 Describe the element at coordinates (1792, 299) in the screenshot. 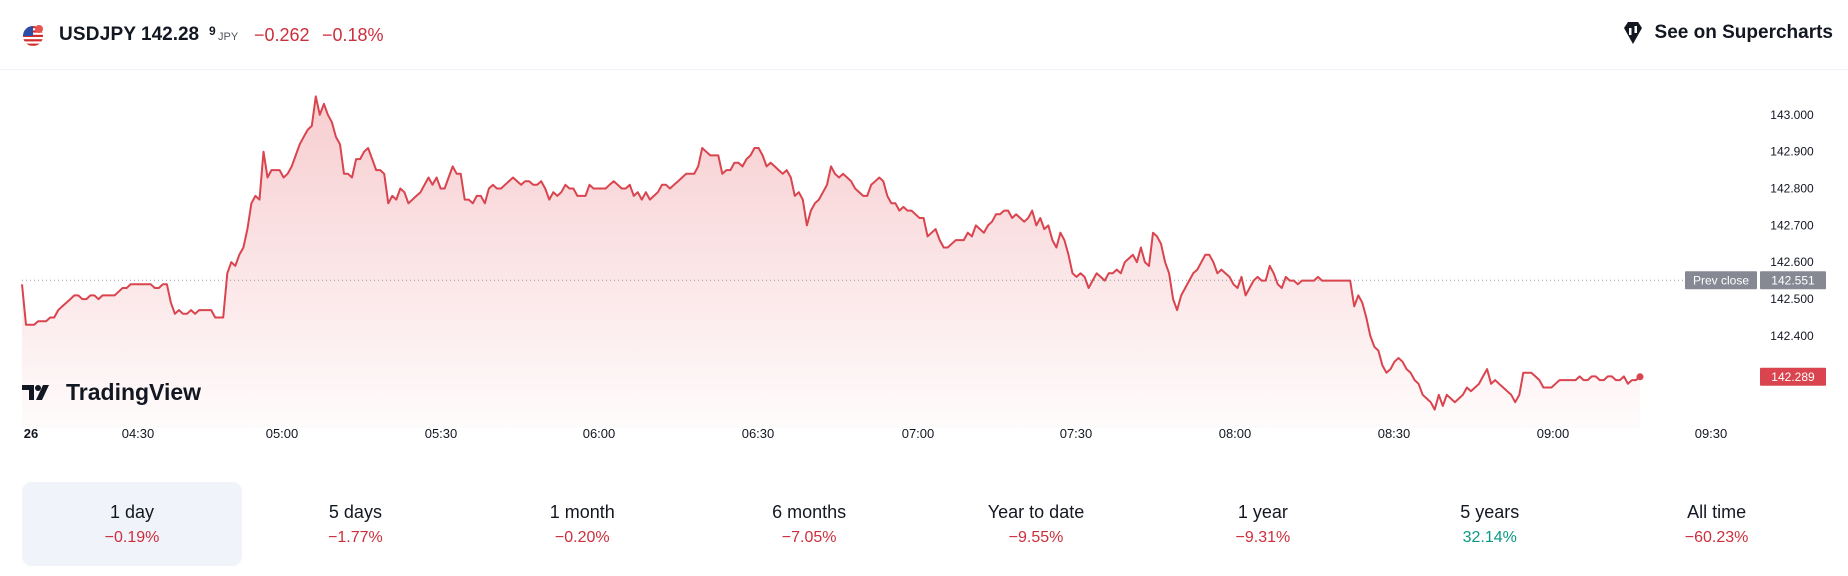

I see `y-tick-label: 142.500` at that location.